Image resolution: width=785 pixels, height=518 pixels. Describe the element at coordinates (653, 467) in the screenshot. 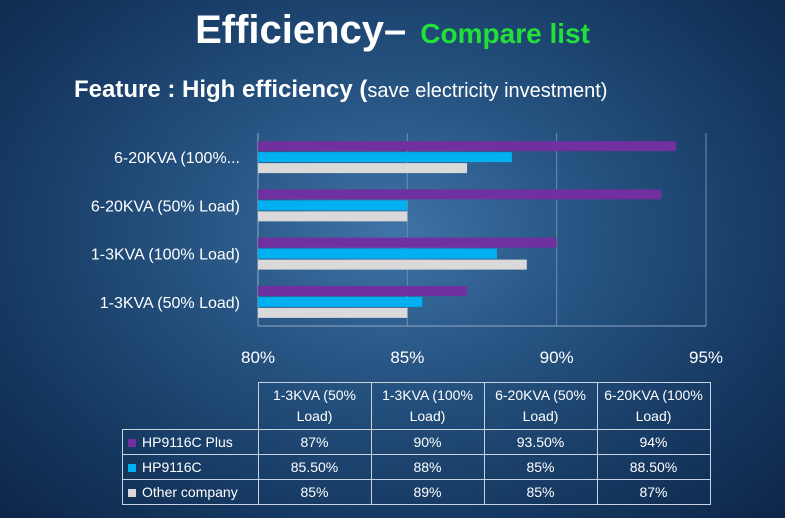

I see `table-cell: 88.50%` at that location.